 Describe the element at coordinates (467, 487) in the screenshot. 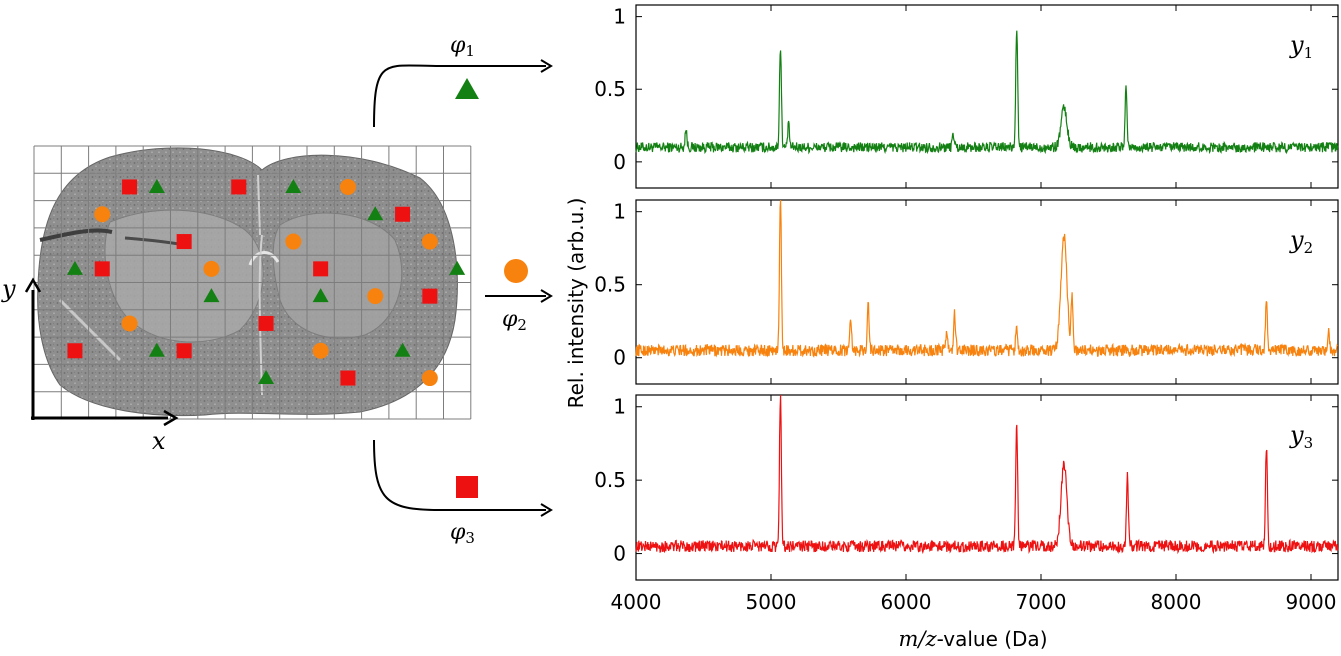

I see `square-marker-icon` at that location.